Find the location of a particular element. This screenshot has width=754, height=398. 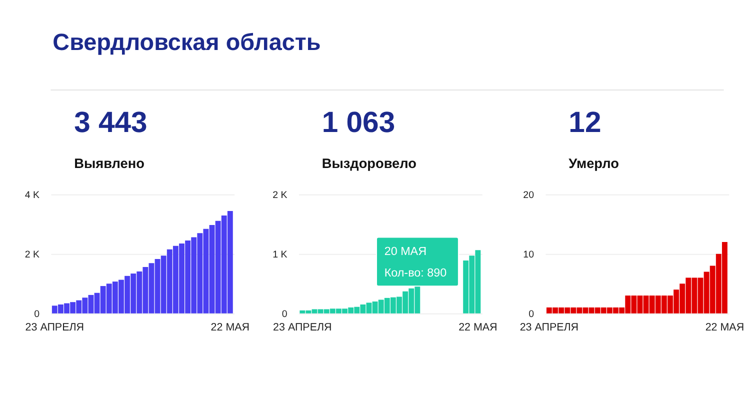

annotation: 20 МАЯ is located at coordinates (405, 251).